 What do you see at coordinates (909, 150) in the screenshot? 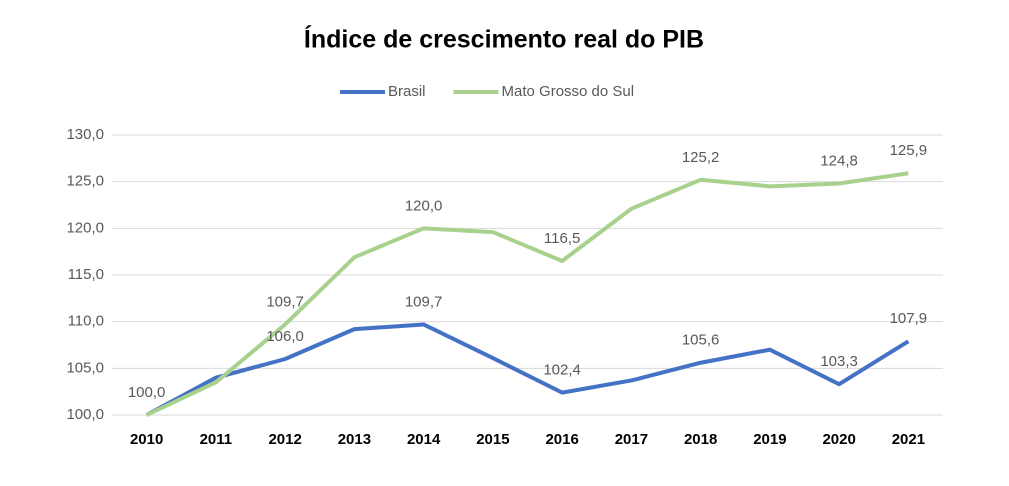
I see `data-label: 125,9` at bounding box center [909, 150].